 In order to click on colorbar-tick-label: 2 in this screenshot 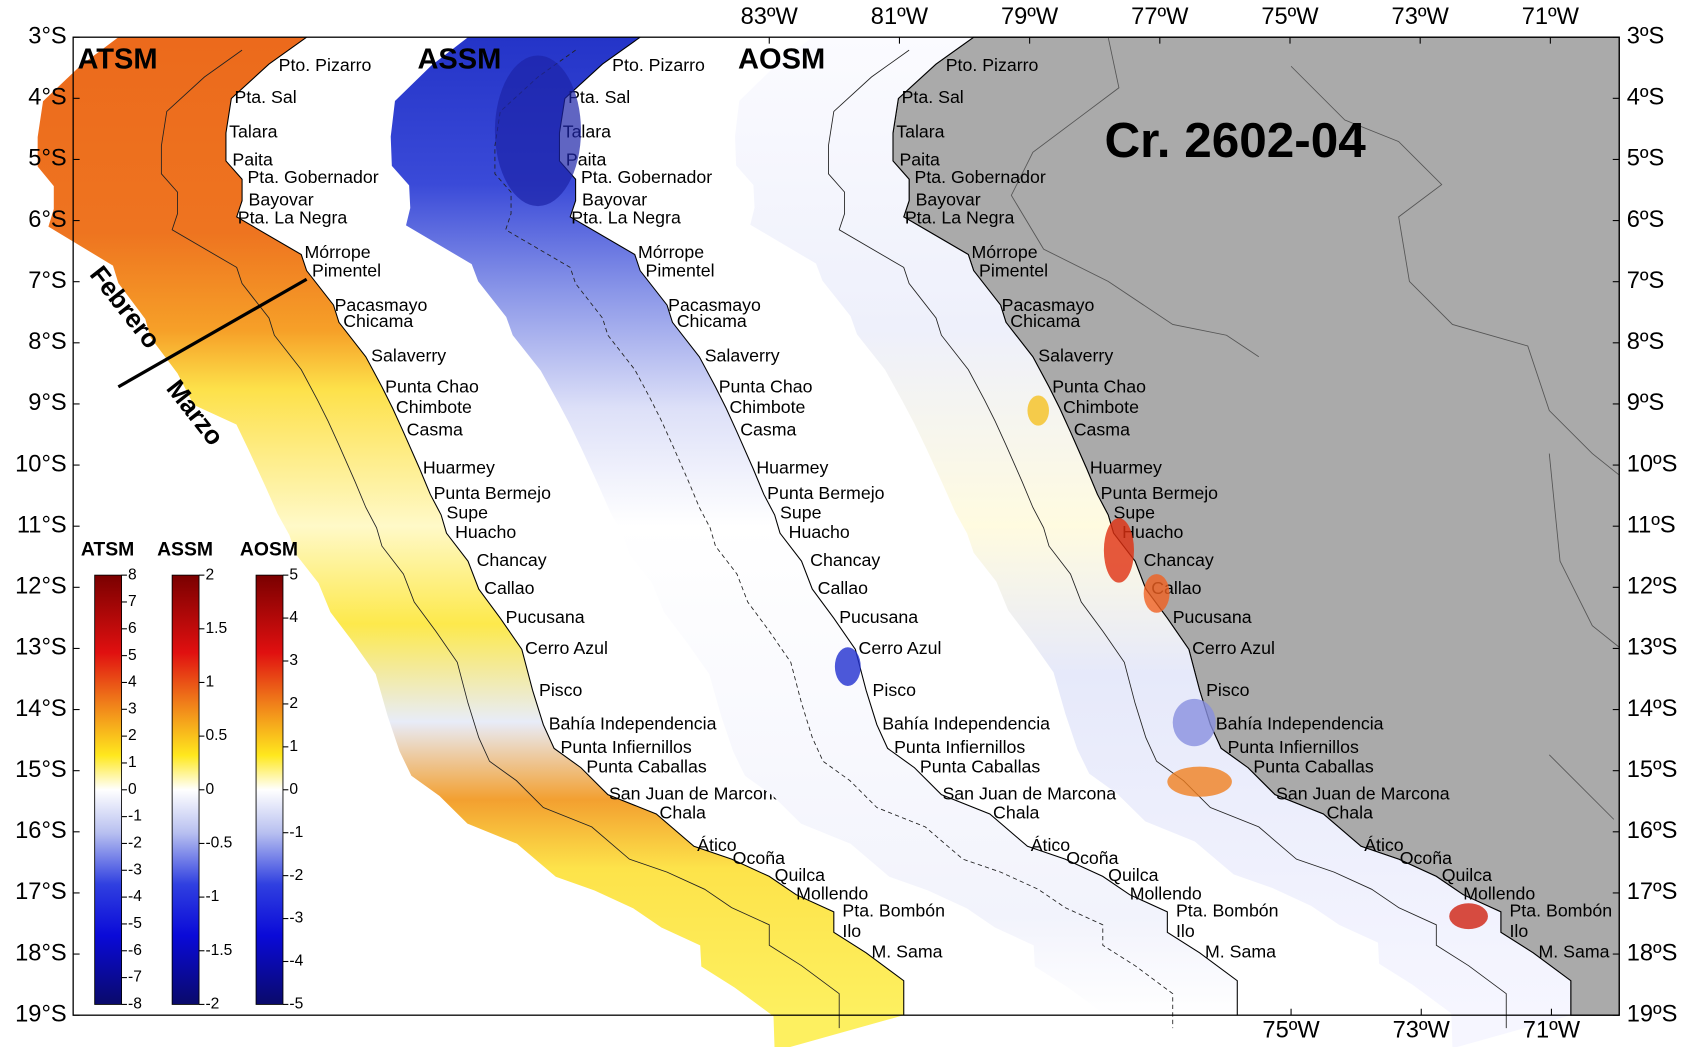, I will do `click(132, 735)`.